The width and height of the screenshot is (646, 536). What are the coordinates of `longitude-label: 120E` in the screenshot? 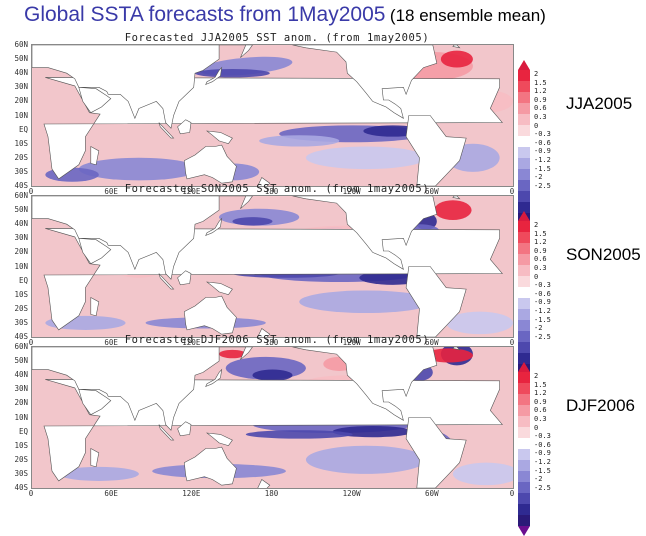 It's located at (191, 493).